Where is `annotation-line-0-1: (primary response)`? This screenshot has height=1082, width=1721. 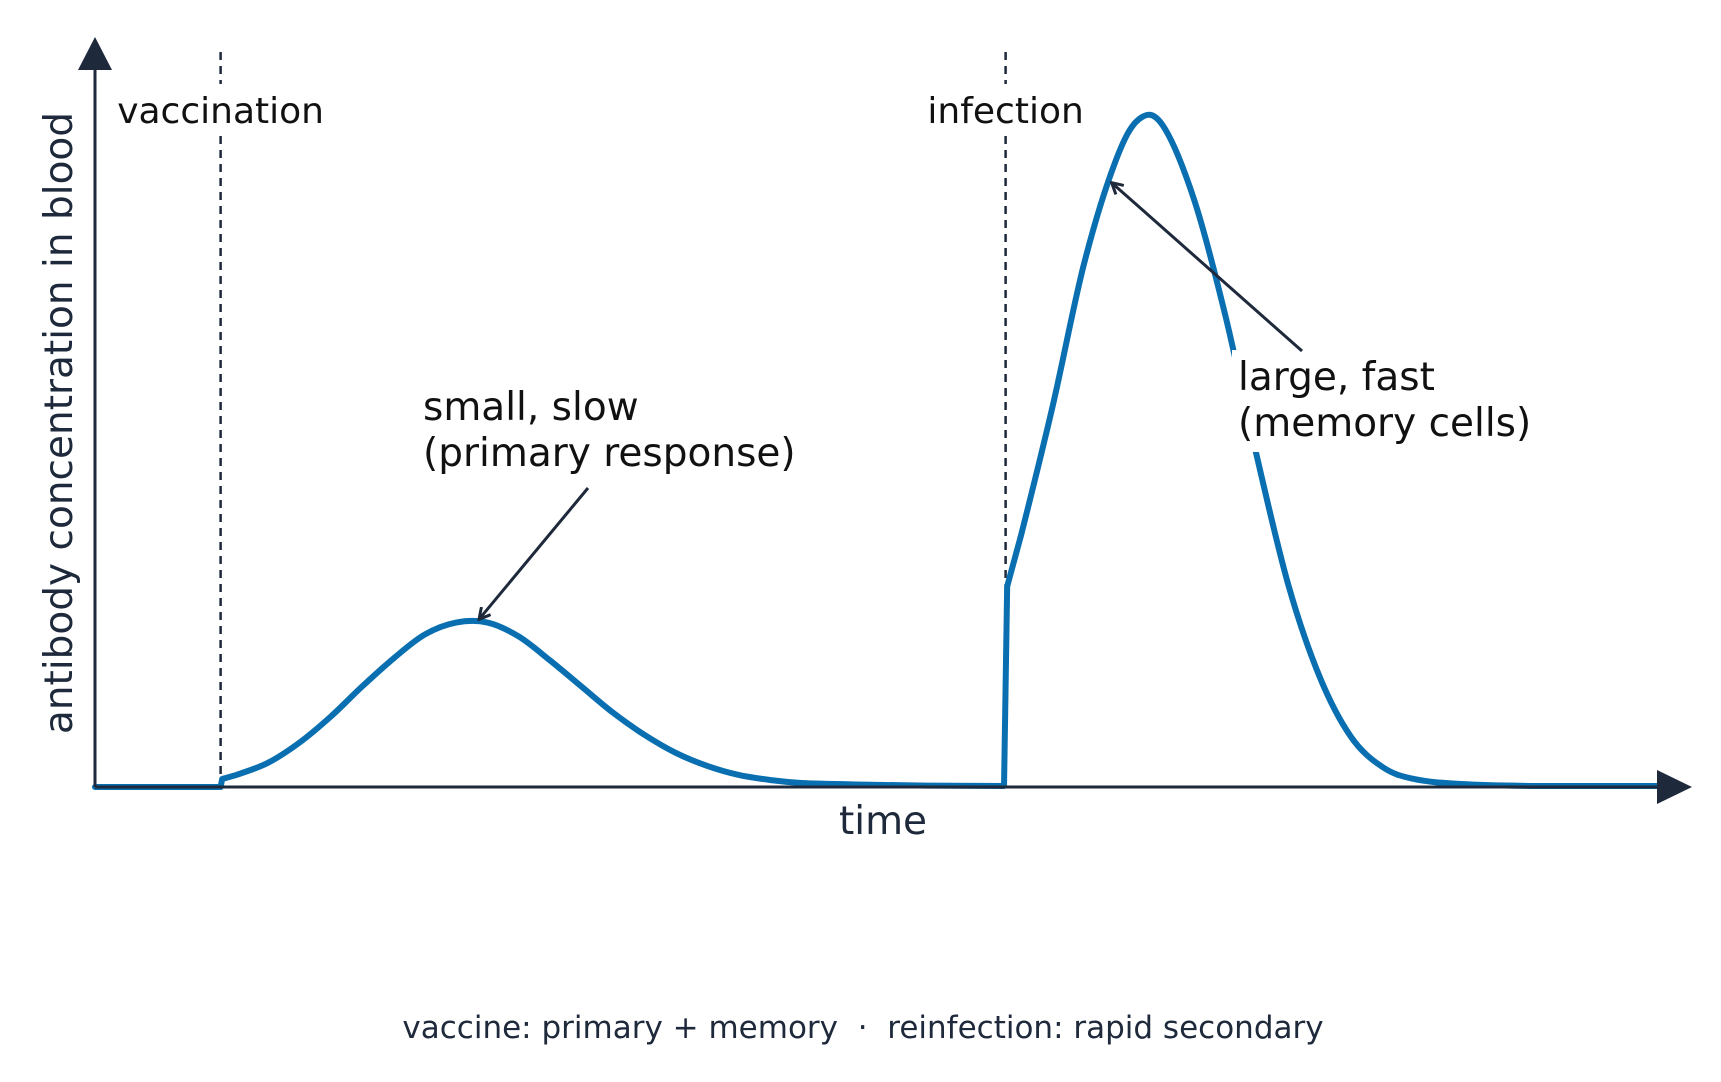
annotation-line-0-1: (primary response) is located at coordinates (609, 453).